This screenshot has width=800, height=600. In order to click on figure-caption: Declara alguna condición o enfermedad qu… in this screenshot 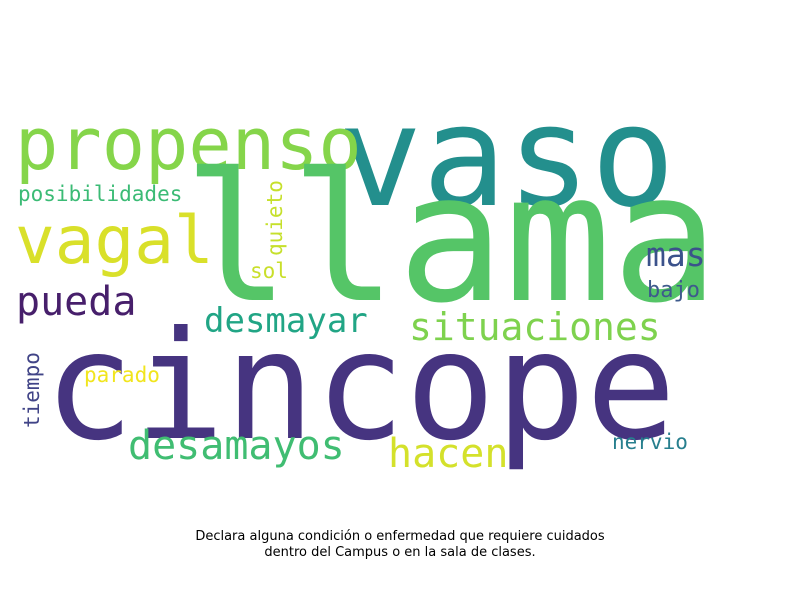, I will do `click(400, 545)`.